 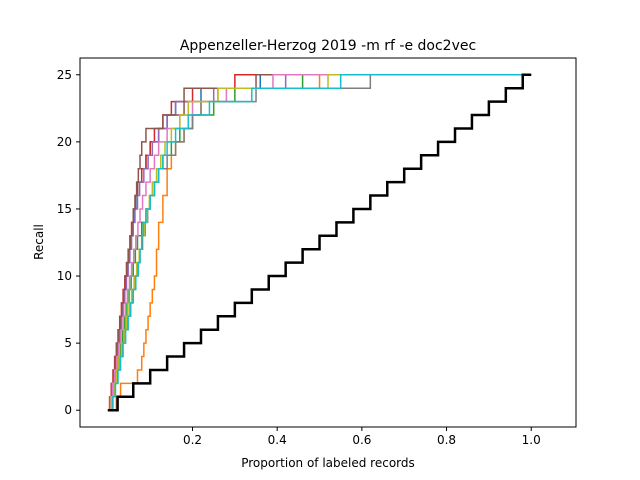 What do you see at coordinates (192, 440) in the screenshot?
I see `x-tick-label: 0.2` at bounding box center [192, 440].